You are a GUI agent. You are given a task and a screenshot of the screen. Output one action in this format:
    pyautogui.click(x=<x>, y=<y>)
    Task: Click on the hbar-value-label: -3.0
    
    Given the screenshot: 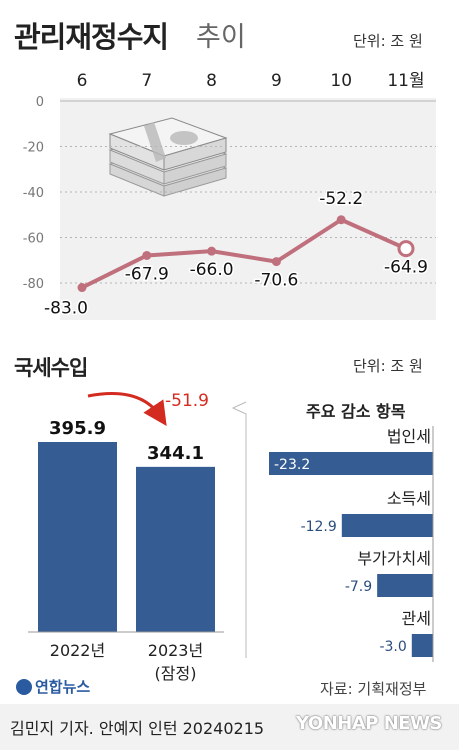 What is the action you would take?
    pyautogui.click(x=392, y=647)
    